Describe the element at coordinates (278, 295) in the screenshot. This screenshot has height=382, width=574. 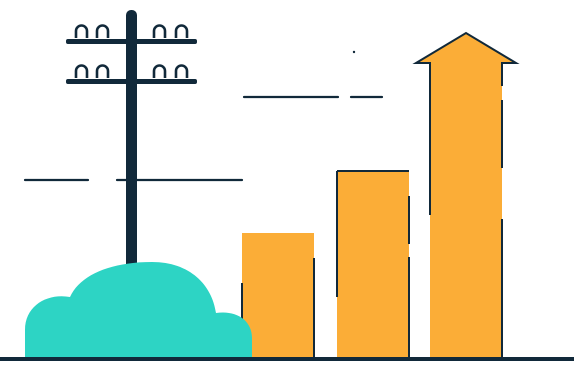
I see `growth-bar-small` at that location.